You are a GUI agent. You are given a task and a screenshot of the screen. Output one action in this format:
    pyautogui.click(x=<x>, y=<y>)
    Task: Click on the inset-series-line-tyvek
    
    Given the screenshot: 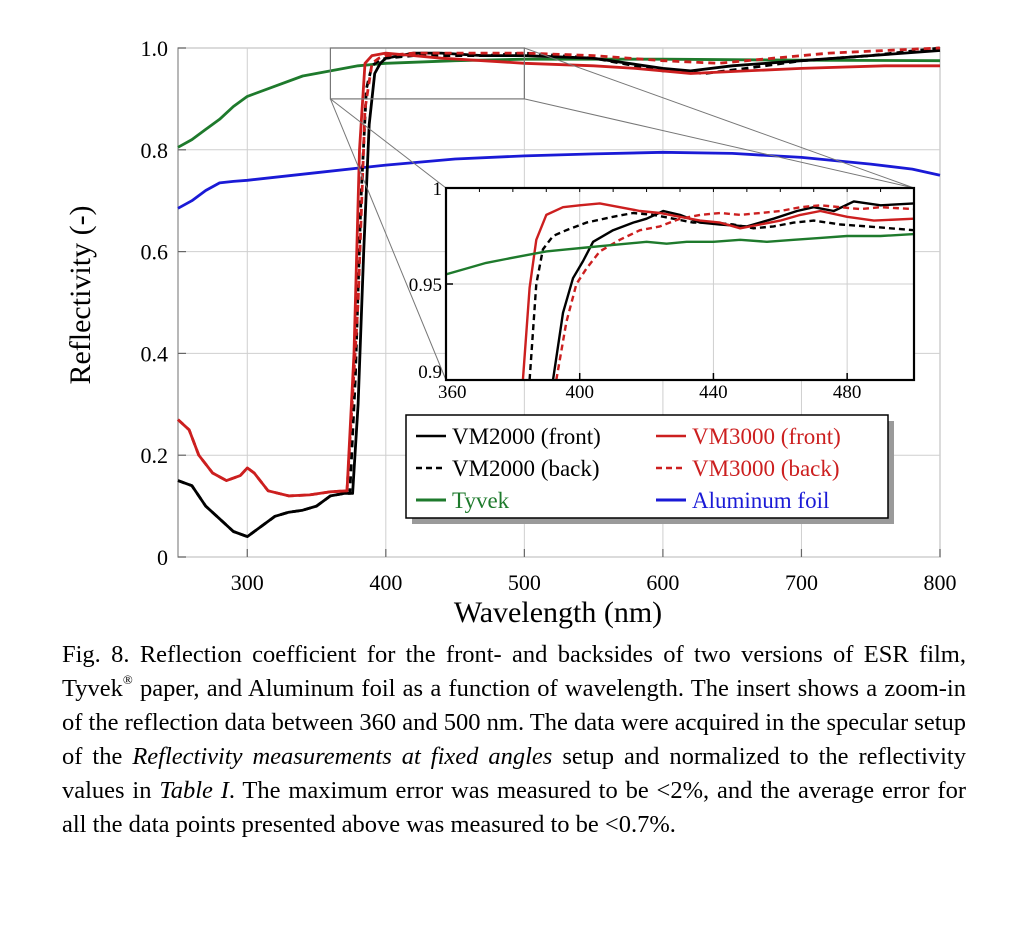 What is the action you would take?
    pyautogui.click(x=680, y=254)
    